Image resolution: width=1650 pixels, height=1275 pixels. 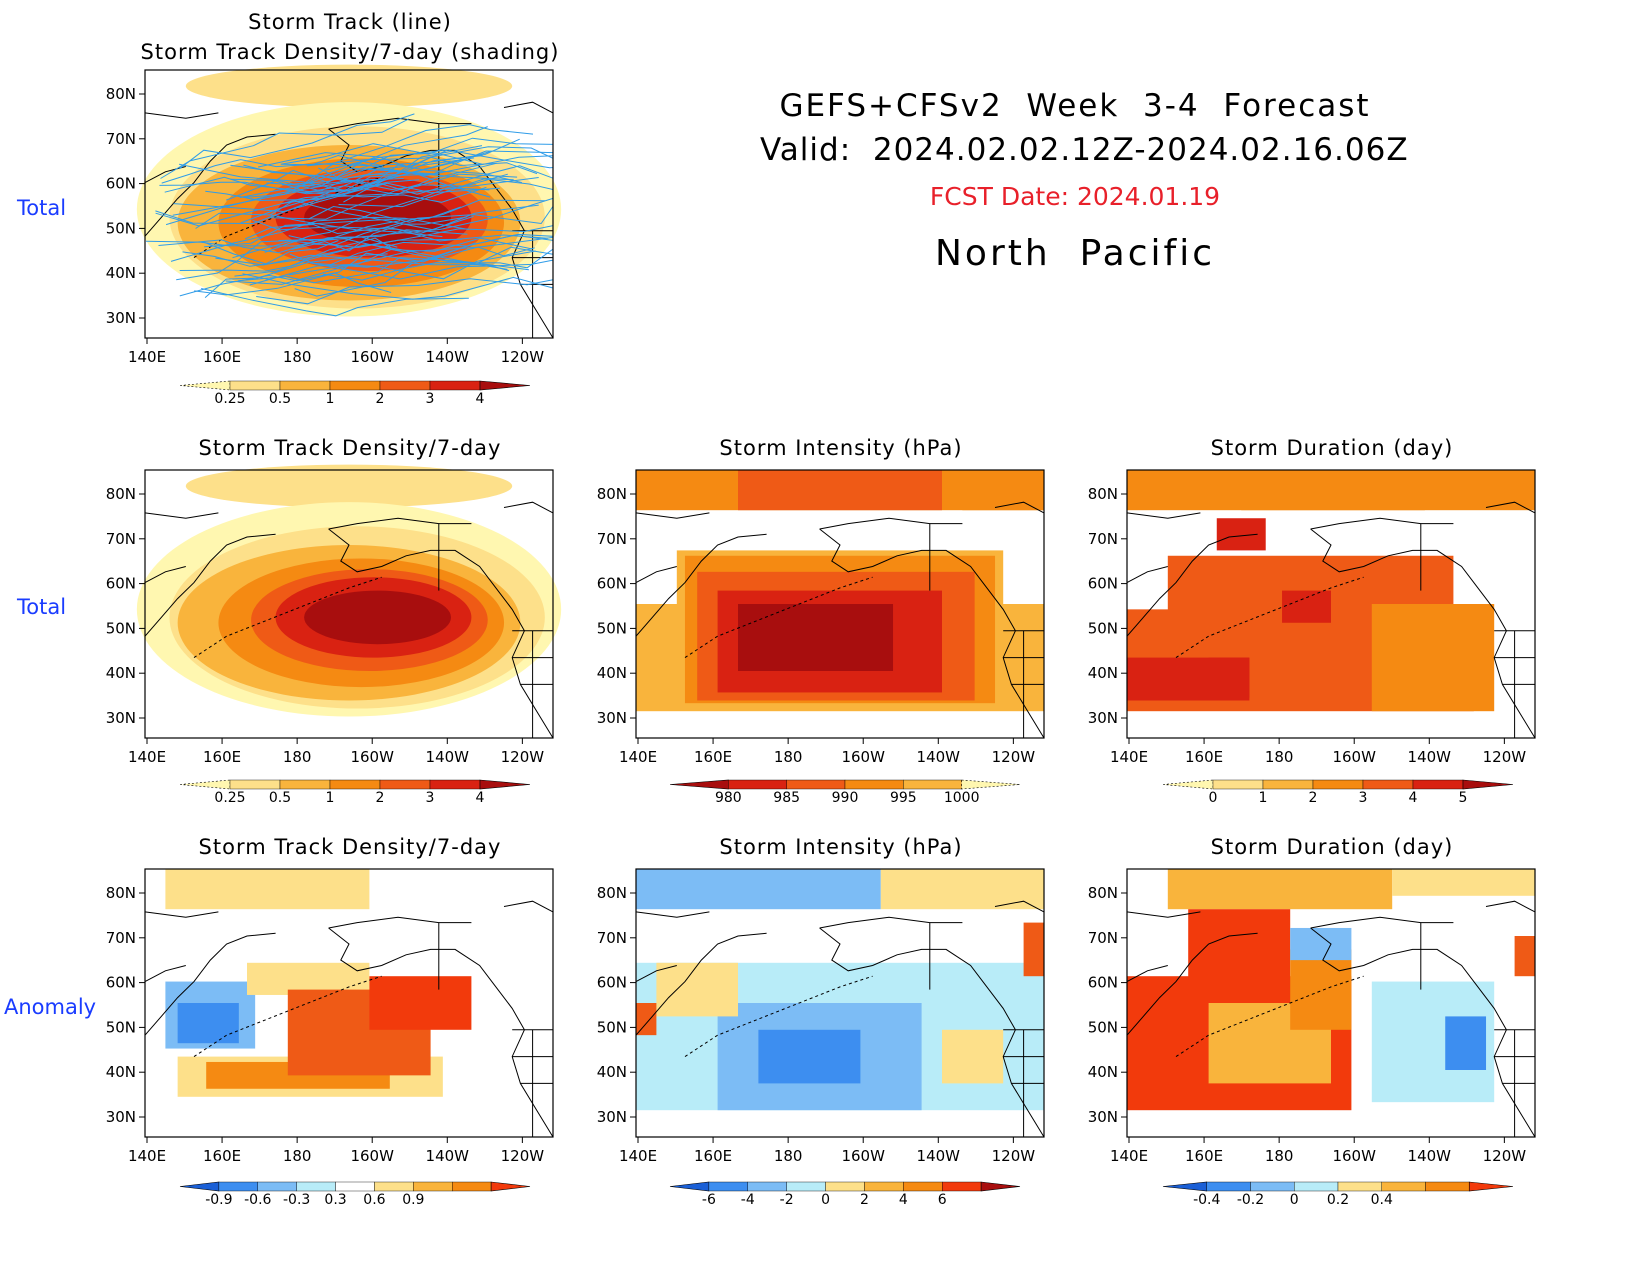 I want to click on aleutians, so click(x=287, y=1016).